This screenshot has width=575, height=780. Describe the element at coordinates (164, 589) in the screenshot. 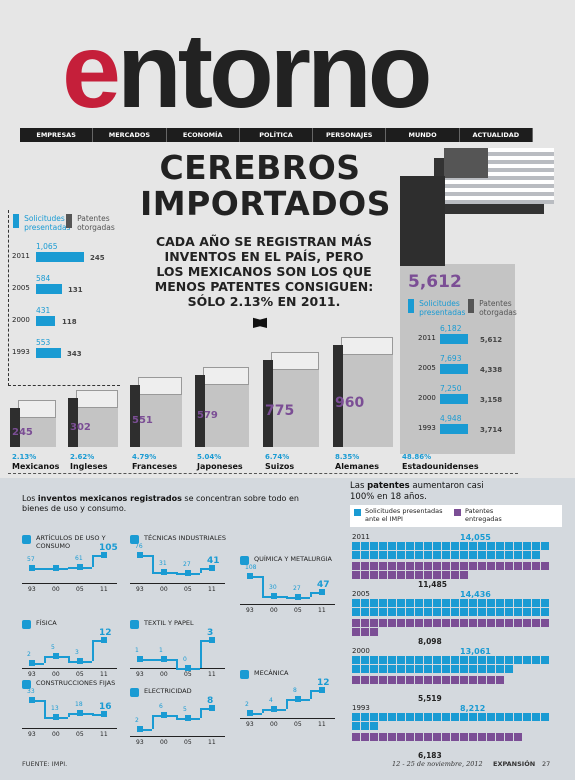

I see `axis-tick-label: 00` at that location.